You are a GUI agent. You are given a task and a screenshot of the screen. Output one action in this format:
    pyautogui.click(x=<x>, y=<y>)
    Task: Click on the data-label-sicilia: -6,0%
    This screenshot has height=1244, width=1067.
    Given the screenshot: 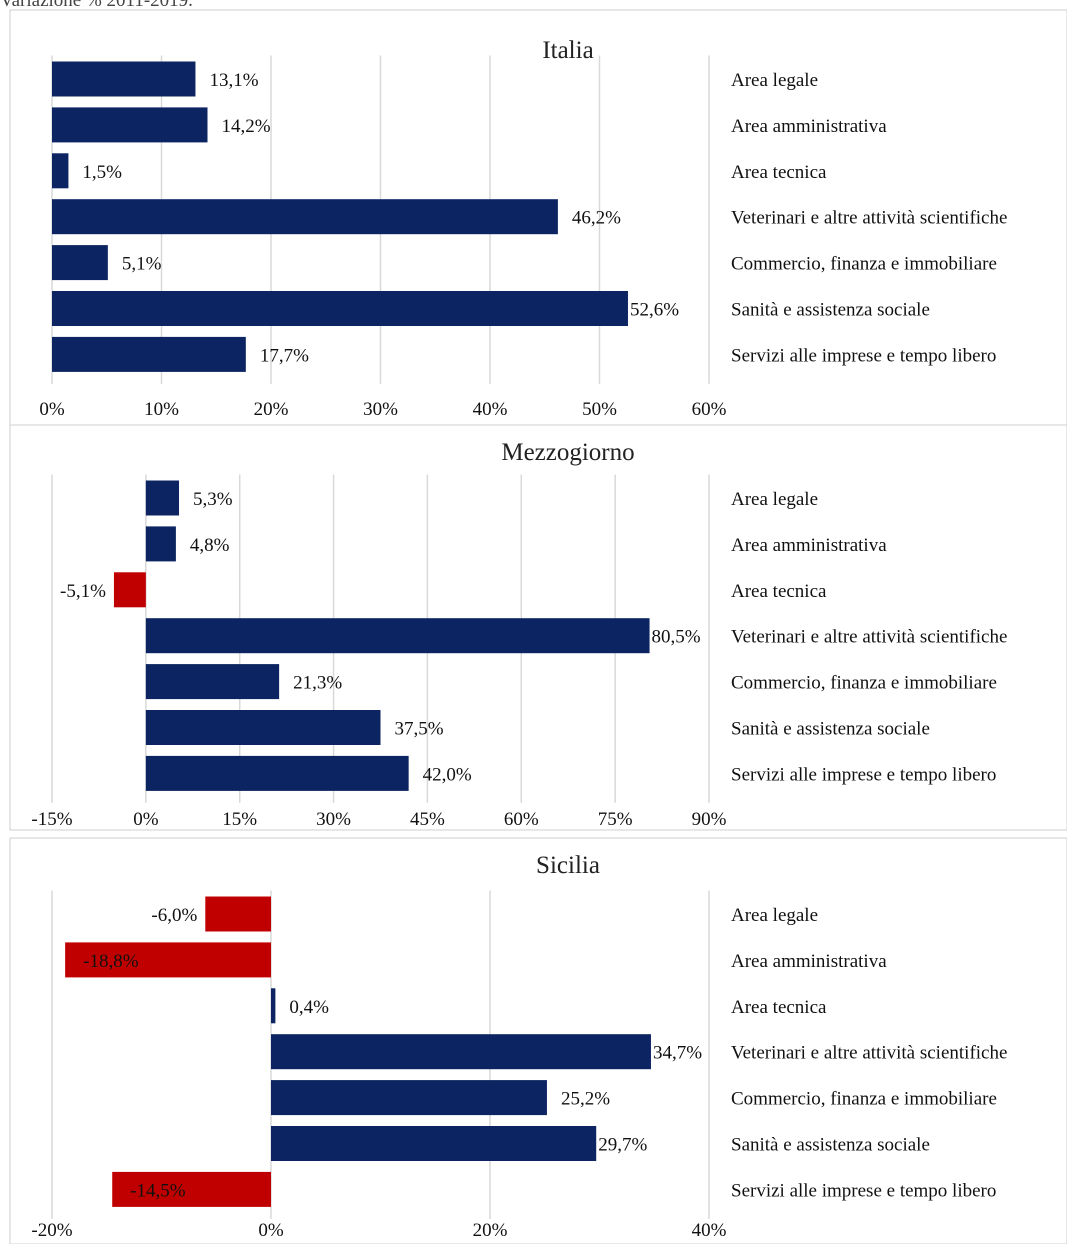 What is the action you would take?
    pyautogui.click(x=174, y=915)
    